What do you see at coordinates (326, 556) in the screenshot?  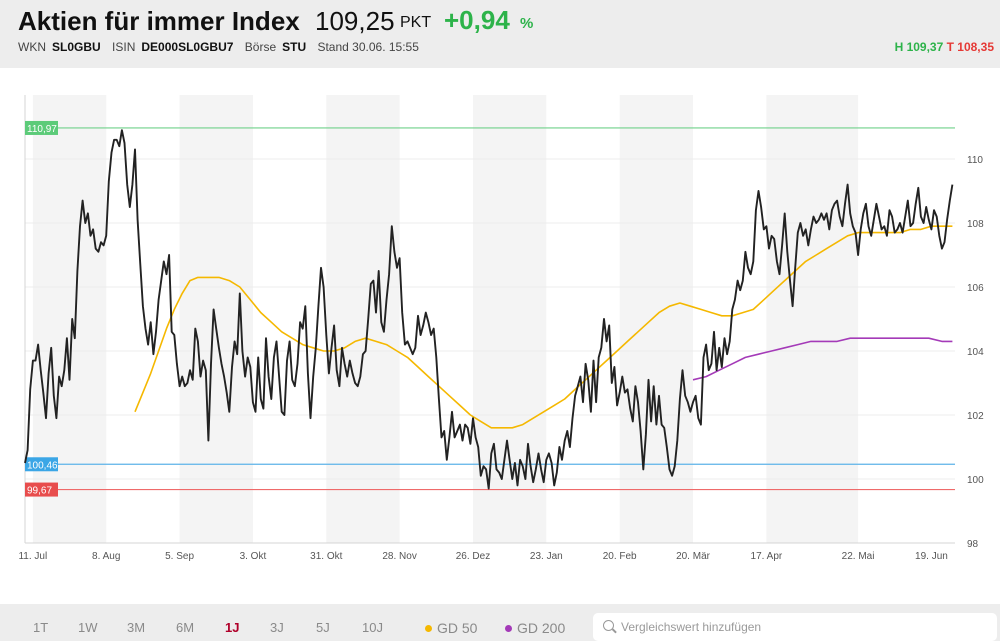 I see `x-tick-label: 31. Okt` at bounding box center [326, 556].